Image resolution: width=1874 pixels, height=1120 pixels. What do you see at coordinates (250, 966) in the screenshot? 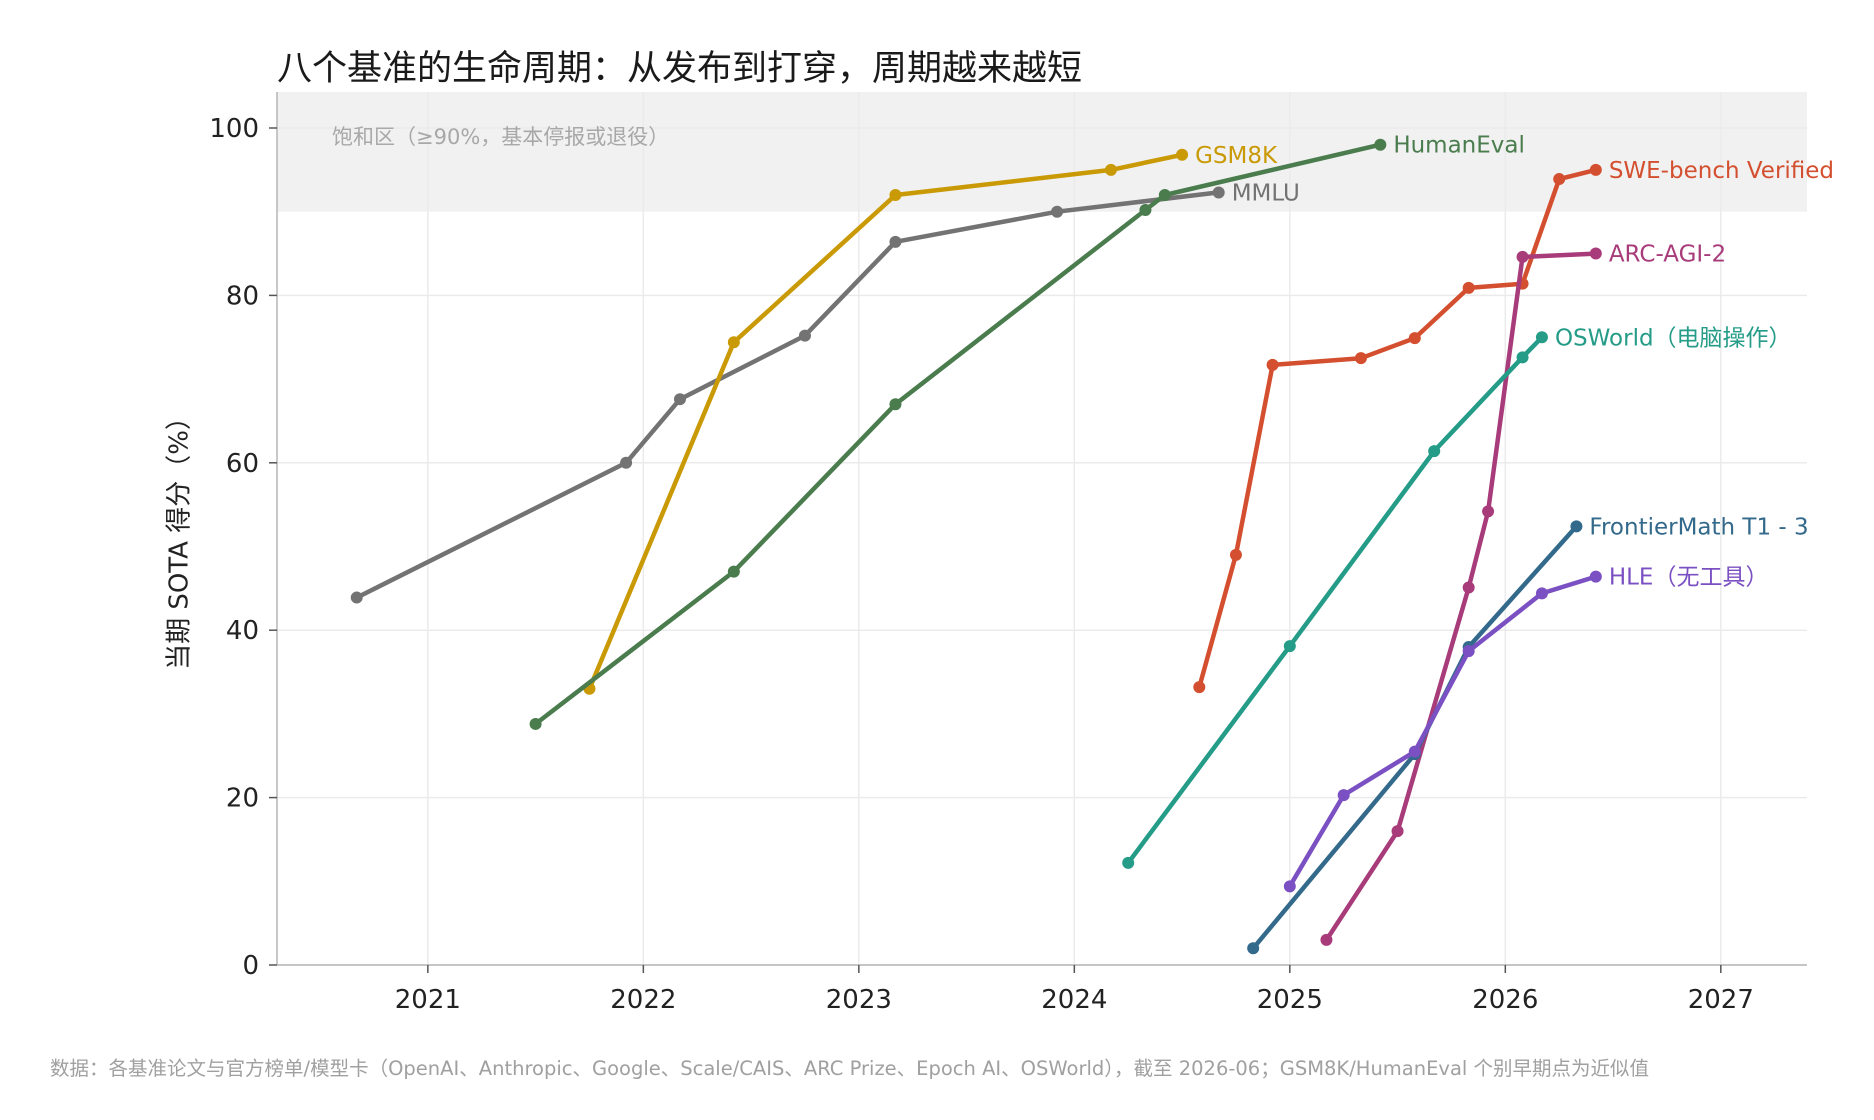
I see `y-tick-label: 0` at bounding box center [250, 966].